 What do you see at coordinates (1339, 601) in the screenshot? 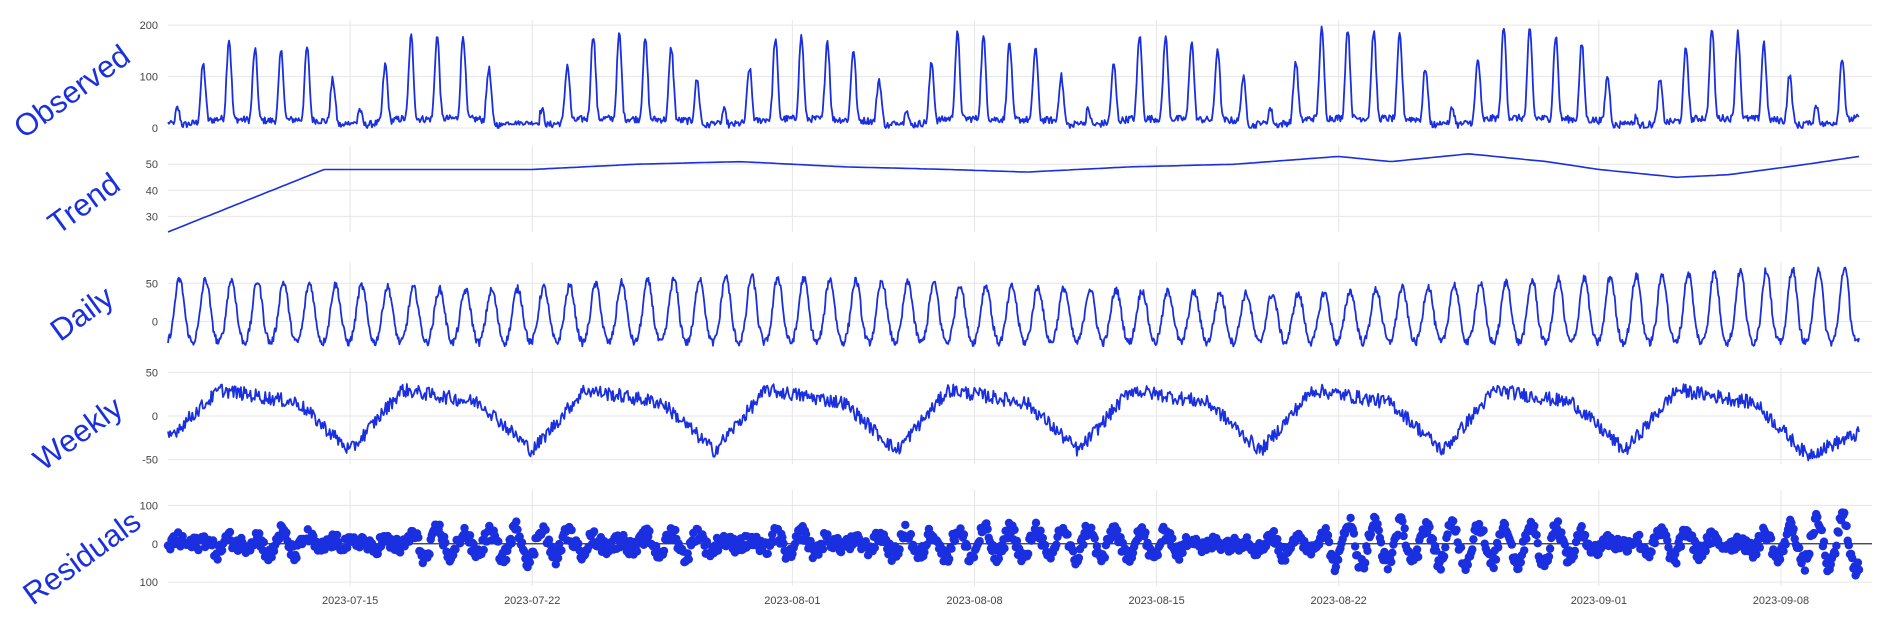
I see `x-tick-label: 2023-08-22` at bounding box center [1339, 601].